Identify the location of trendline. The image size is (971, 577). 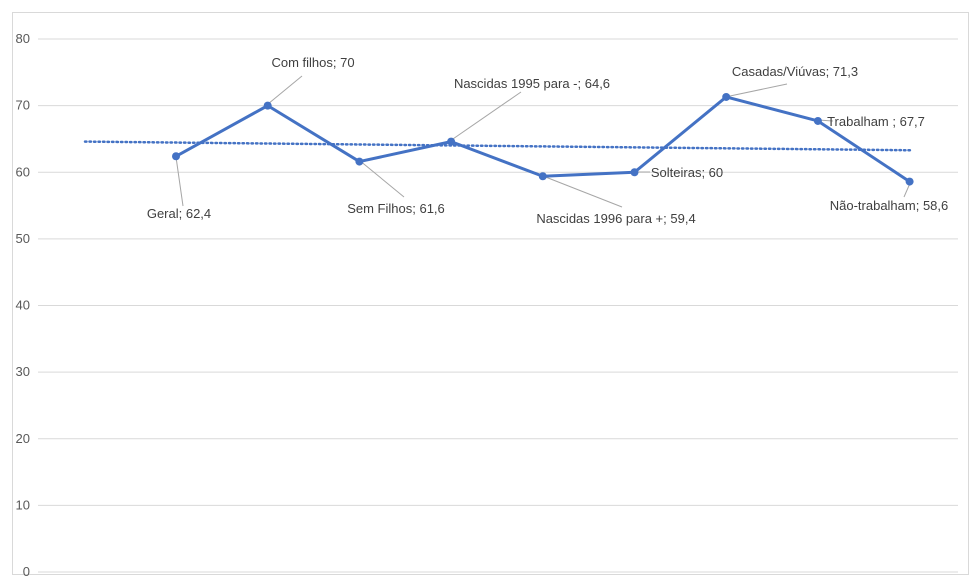
(498, 146).